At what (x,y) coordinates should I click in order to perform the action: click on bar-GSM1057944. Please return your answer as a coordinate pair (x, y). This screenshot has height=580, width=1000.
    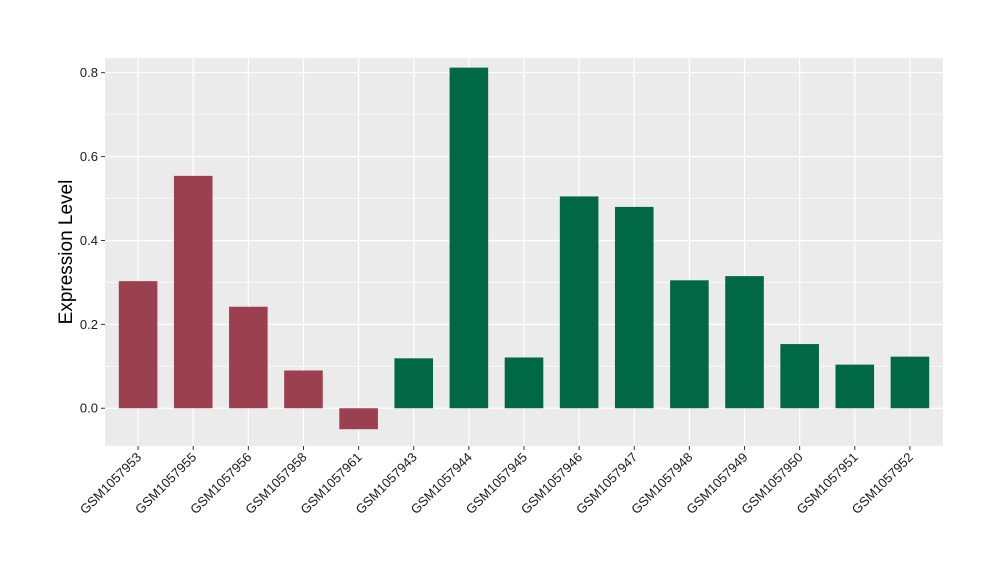
    Looking at the image, I should click on (469, 238).